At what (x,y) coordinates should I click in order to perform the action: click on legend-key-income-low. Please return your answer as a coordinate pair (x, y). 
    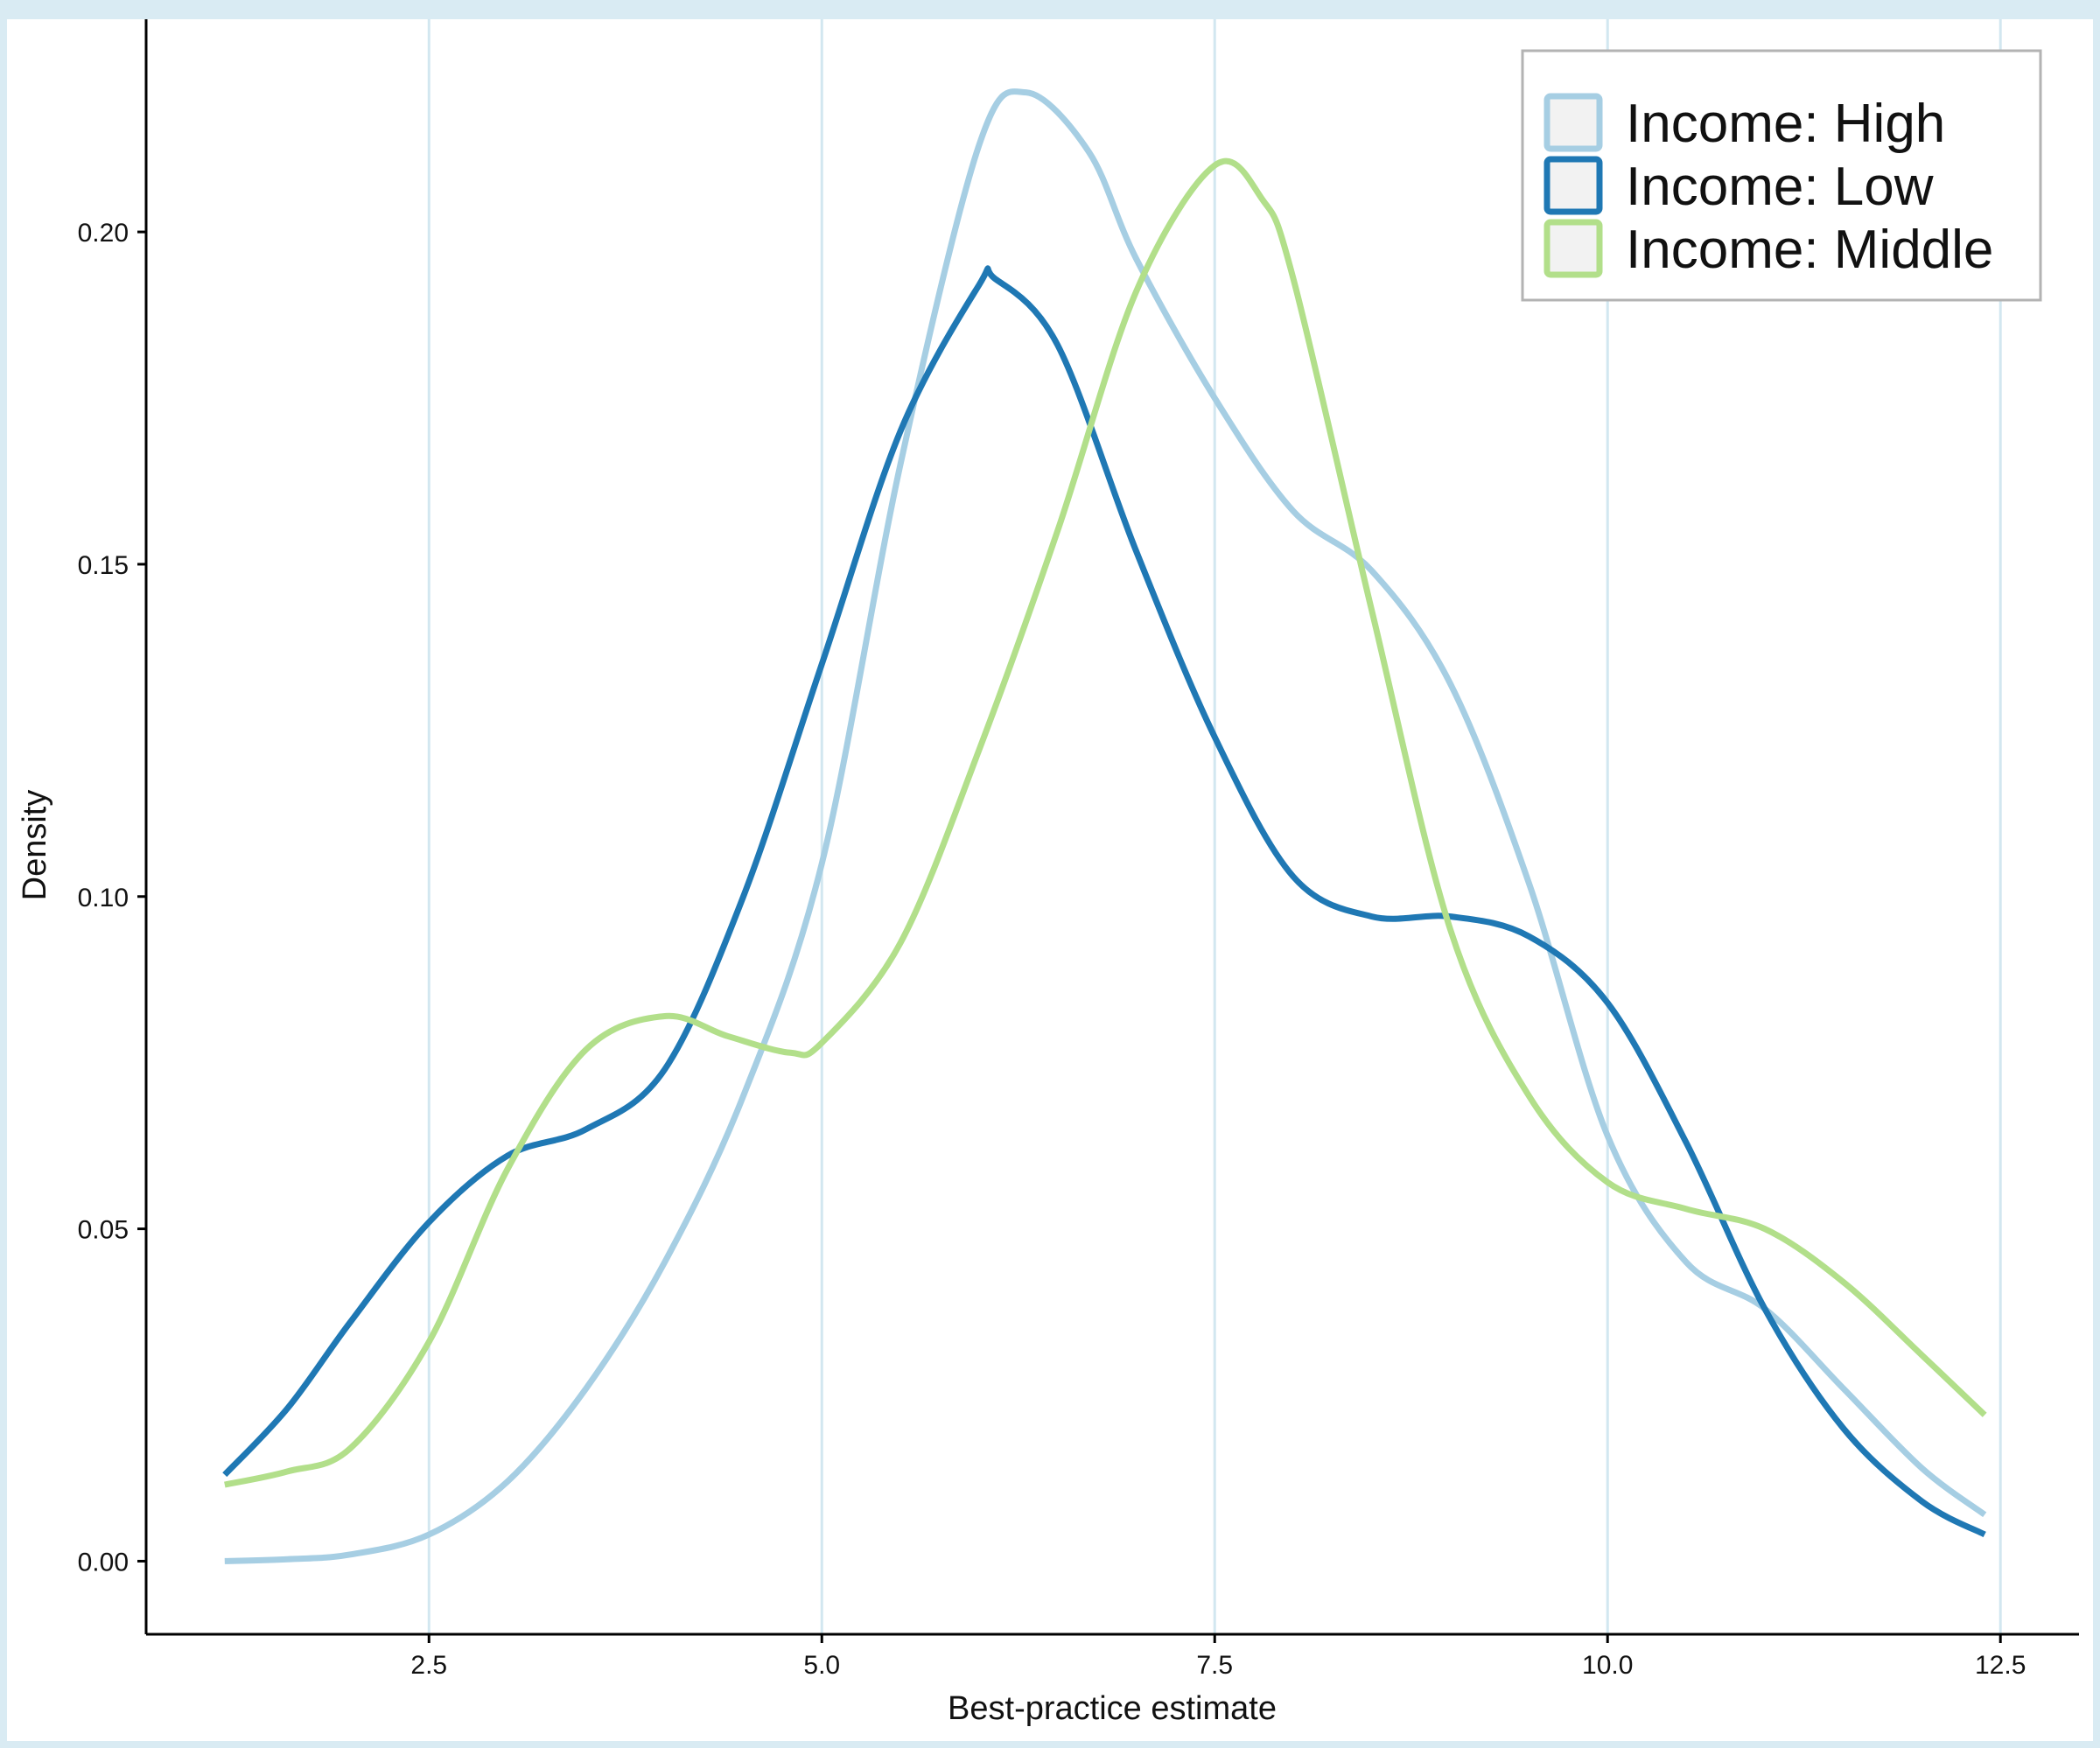
    Looking at the image, I should click on (1573, 186).